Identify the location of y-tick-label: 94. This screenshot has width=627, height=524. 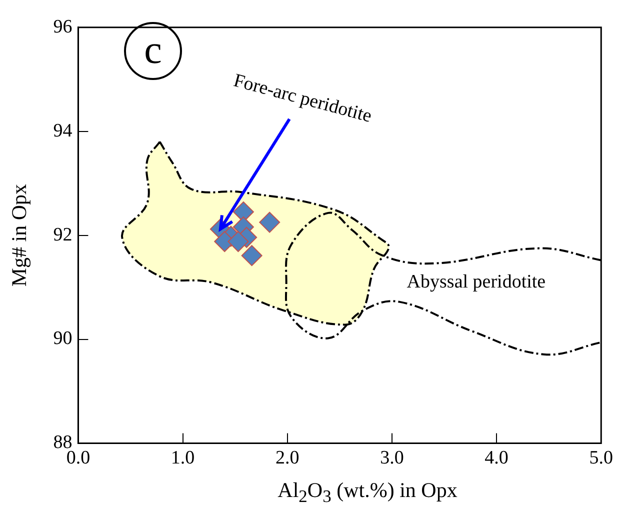
(63, 131).